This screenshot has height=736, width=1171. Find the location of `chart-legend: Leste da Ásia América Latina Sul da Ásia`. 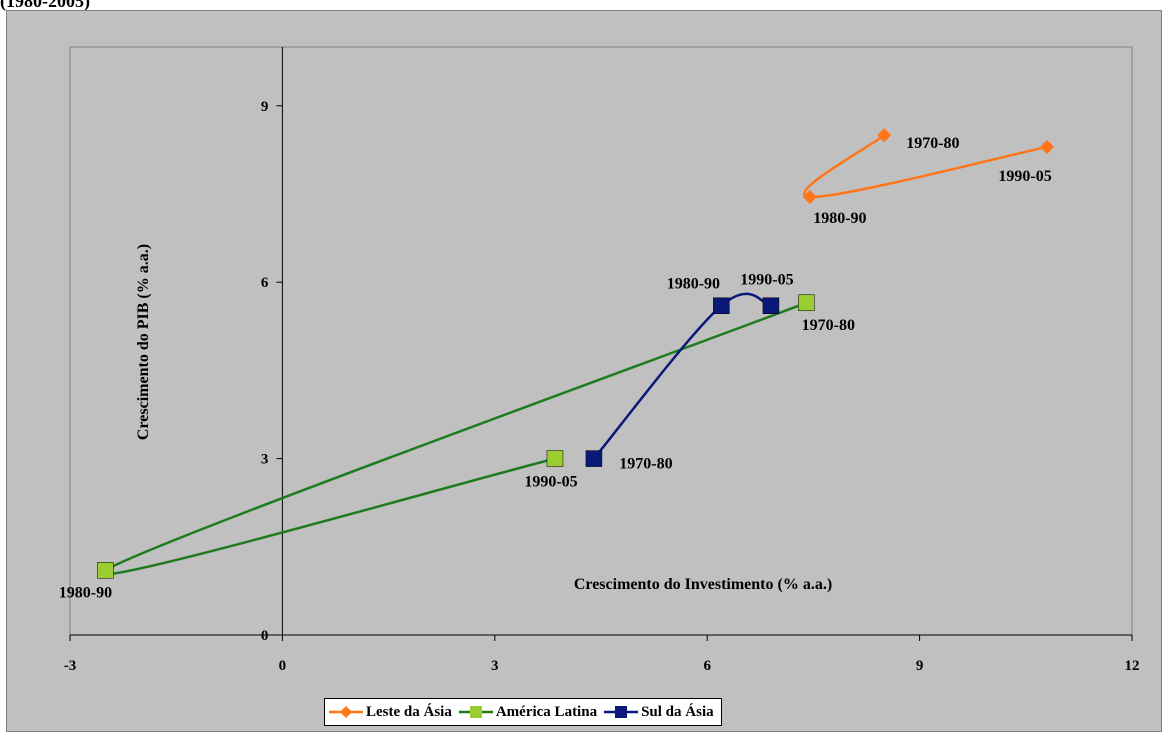

chart-legend: Leste da Ásia América Latina Sul da Ásia is located at coordinates (523, 712).